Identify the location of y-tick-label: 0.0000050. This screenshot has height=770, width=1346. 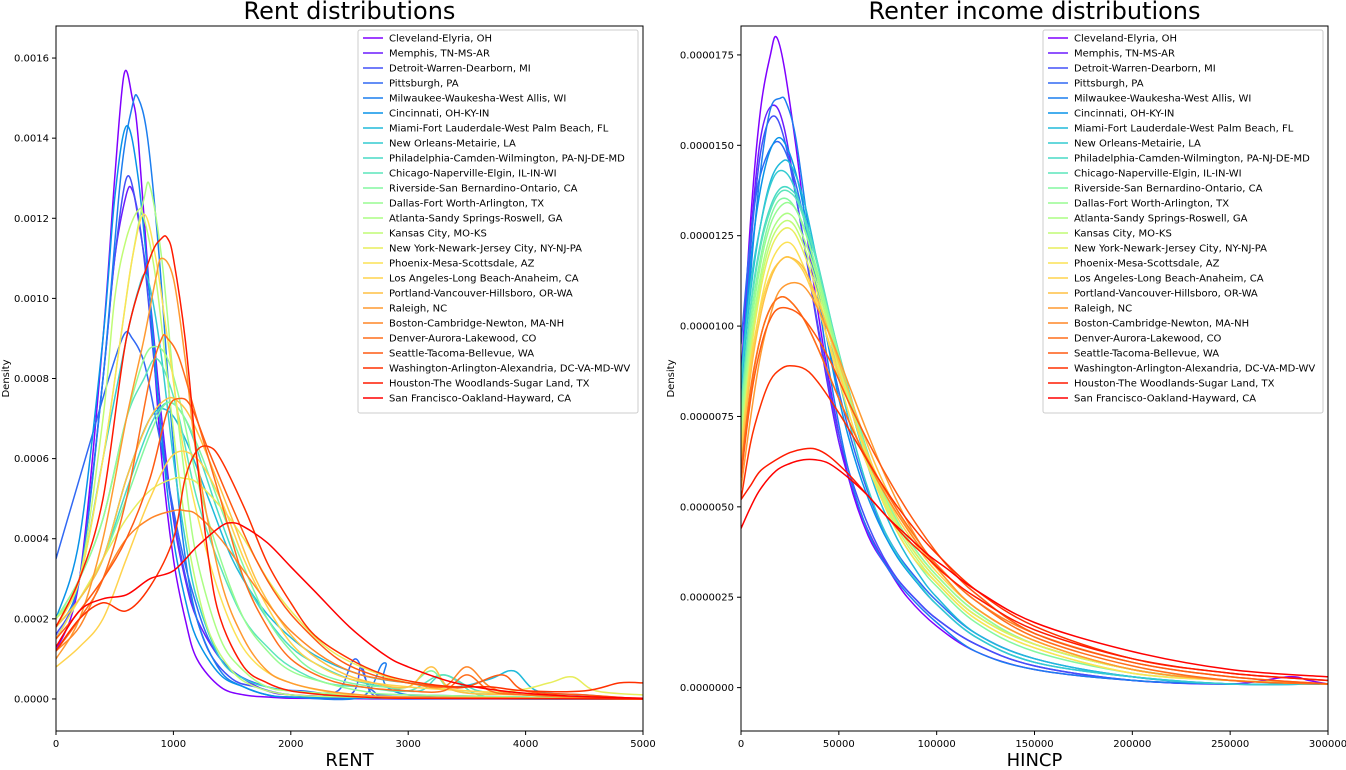
(707, 507).